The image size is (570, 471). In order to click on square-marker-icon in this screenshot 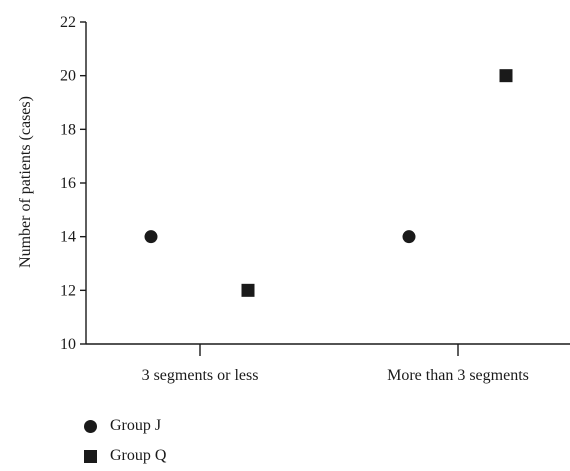, I will do `click(90, 456)`.